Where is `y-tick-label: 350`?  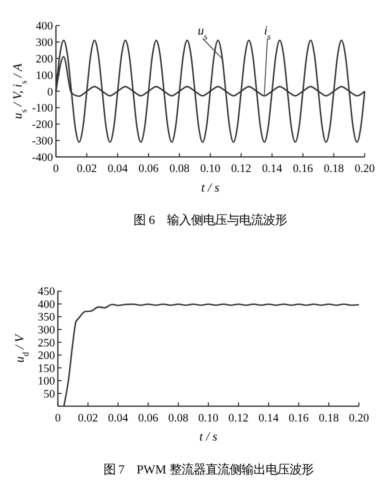 y-tick-label: 350 is located at coordinates (47, 318).